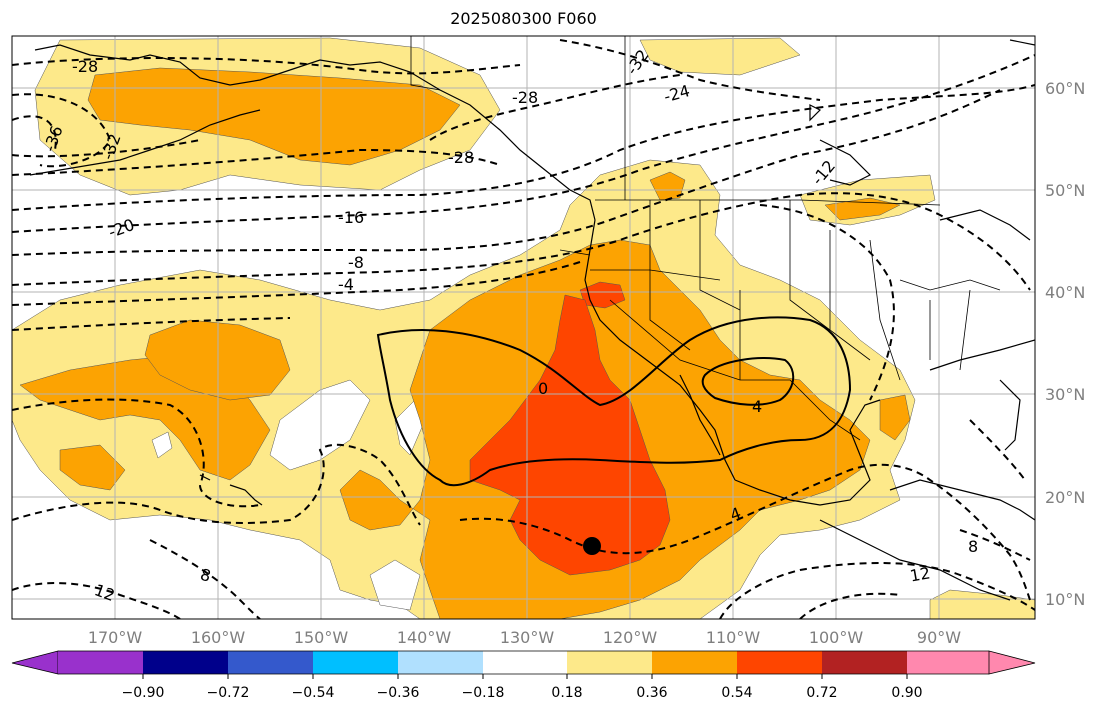  Describe the element at coordinates (736, 693) in the screenshot. I see `colorbar-tick-label: 0.54` at that location.